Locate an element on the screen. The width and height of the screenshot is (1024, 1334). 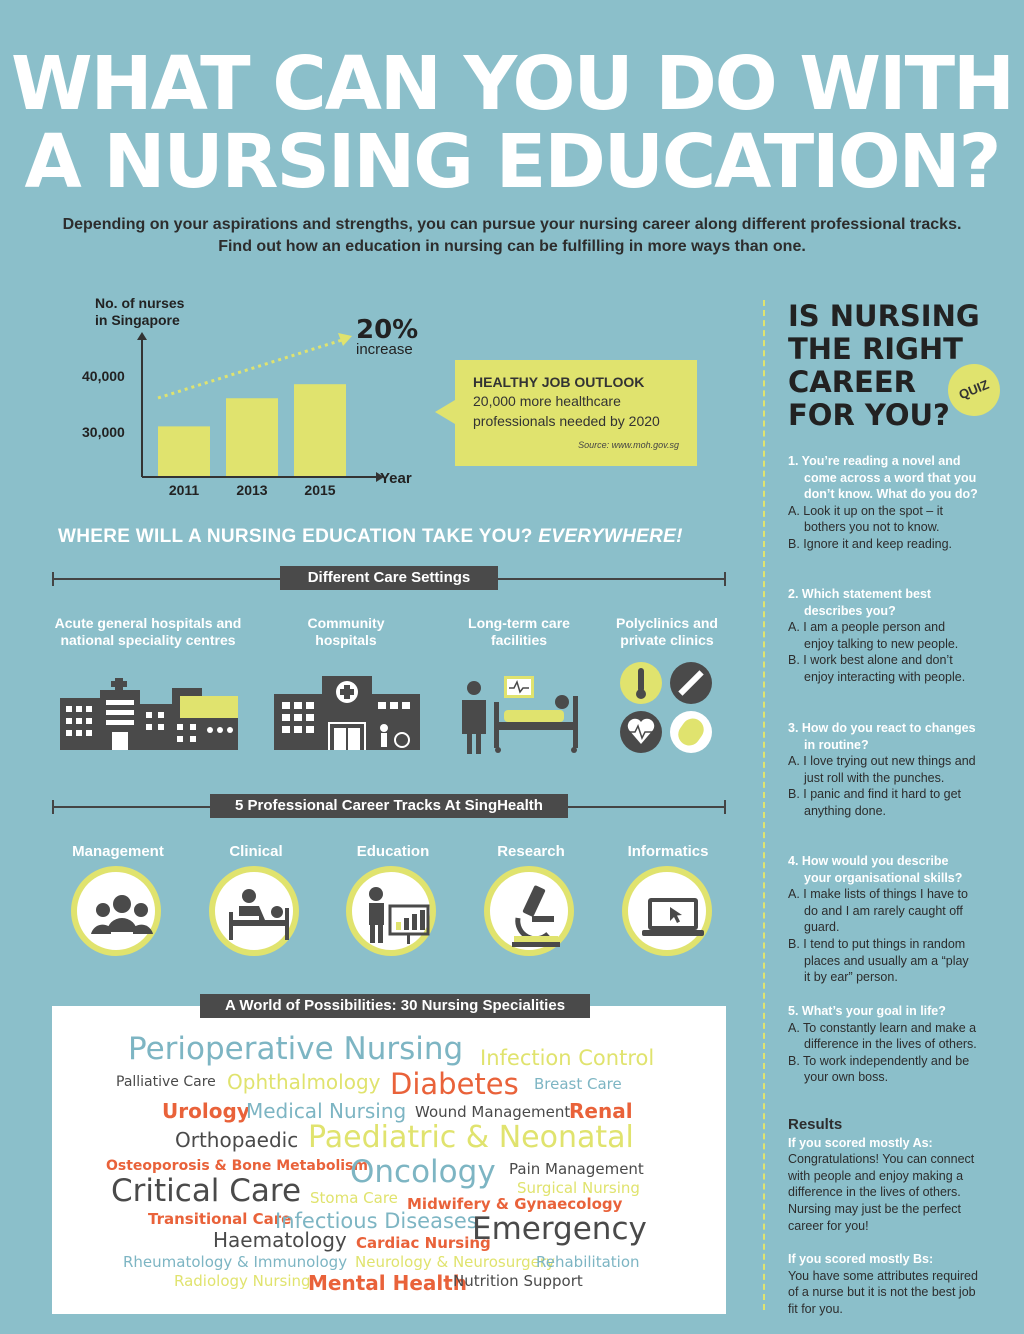
quiz-title-line-3: CAREER is located at coordinates (852, 382).